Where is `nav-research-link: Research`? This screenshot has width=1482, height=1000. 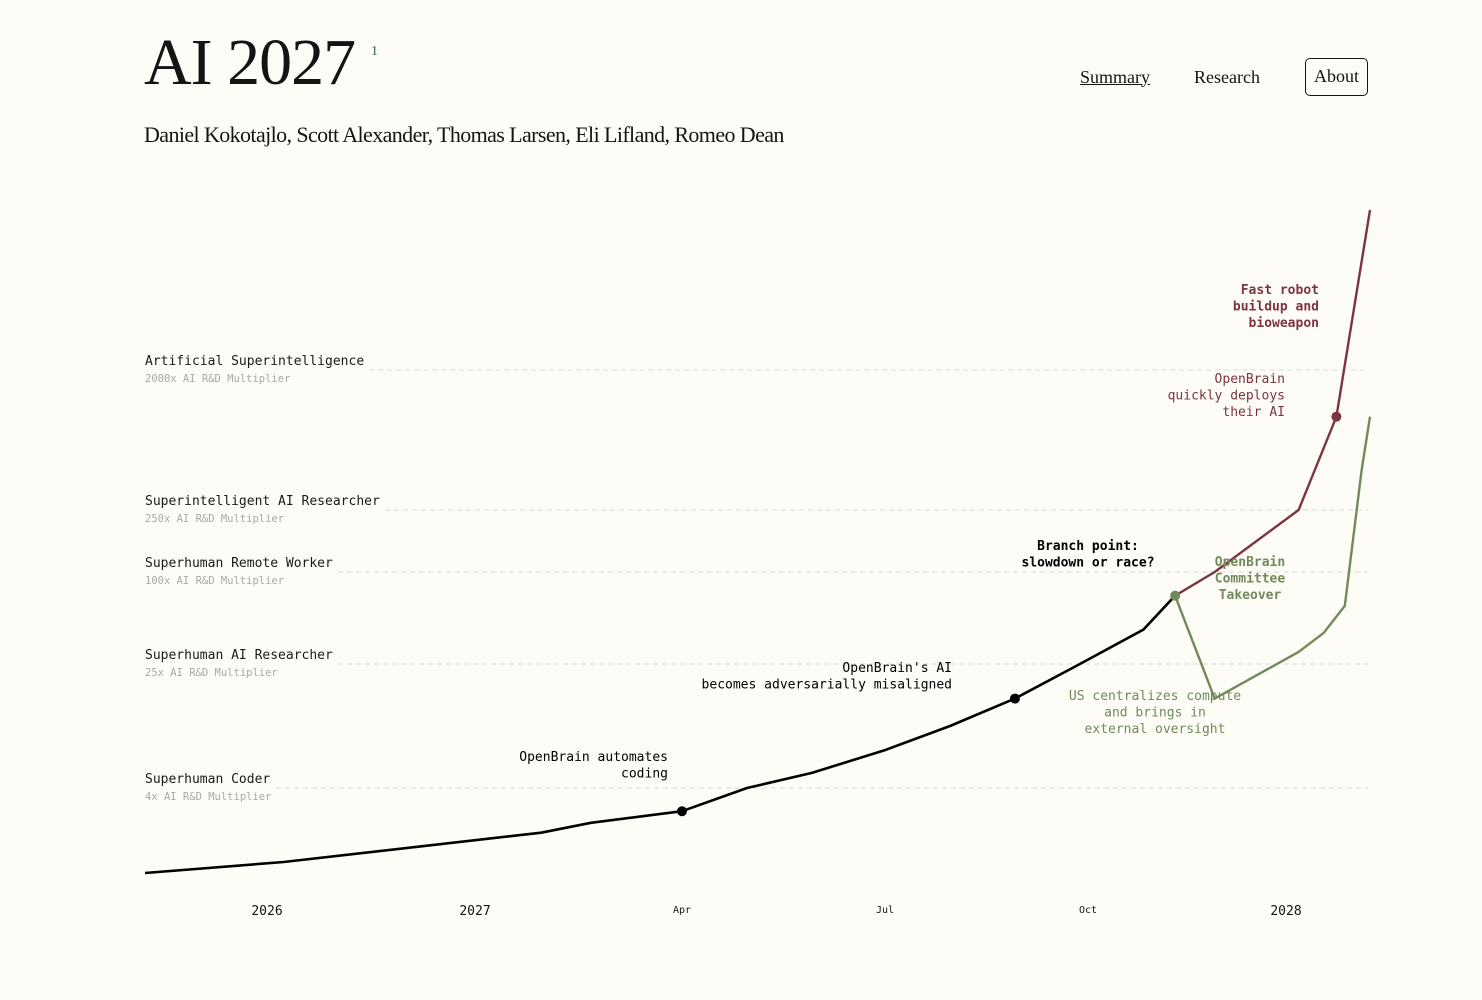 nav-research-link: Research is located at coordinates (1227, 76).